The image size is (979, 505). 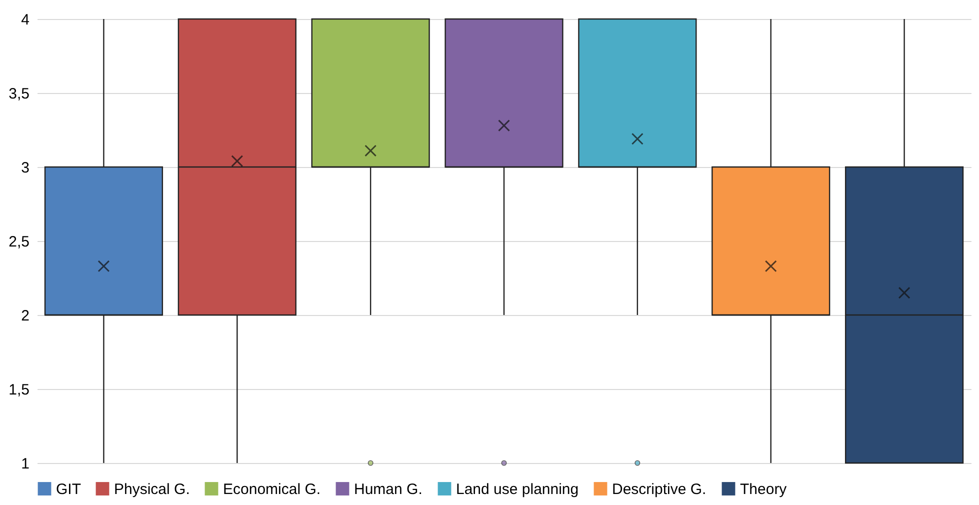 I want to click on y-tick-label: 1,5, so click(x=19, y=390).